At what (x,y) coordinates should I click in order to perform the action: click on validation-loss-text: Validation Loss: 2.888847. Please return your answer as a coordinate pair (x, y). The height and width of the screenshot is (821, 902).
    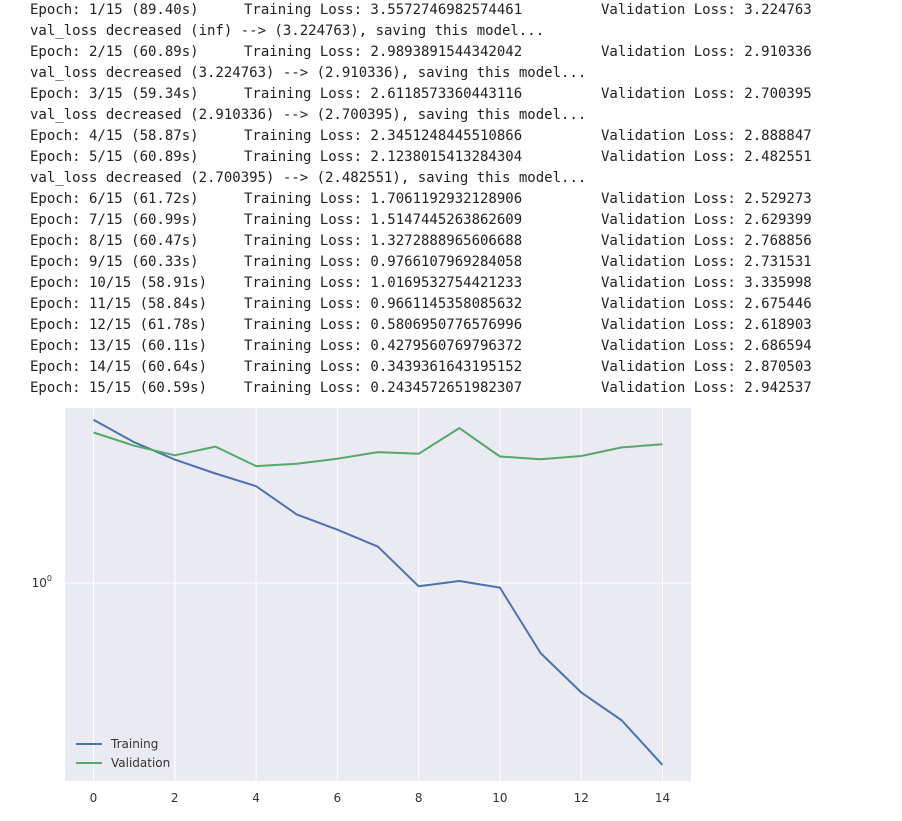
    Looking at the image, I should click on (706, 136).